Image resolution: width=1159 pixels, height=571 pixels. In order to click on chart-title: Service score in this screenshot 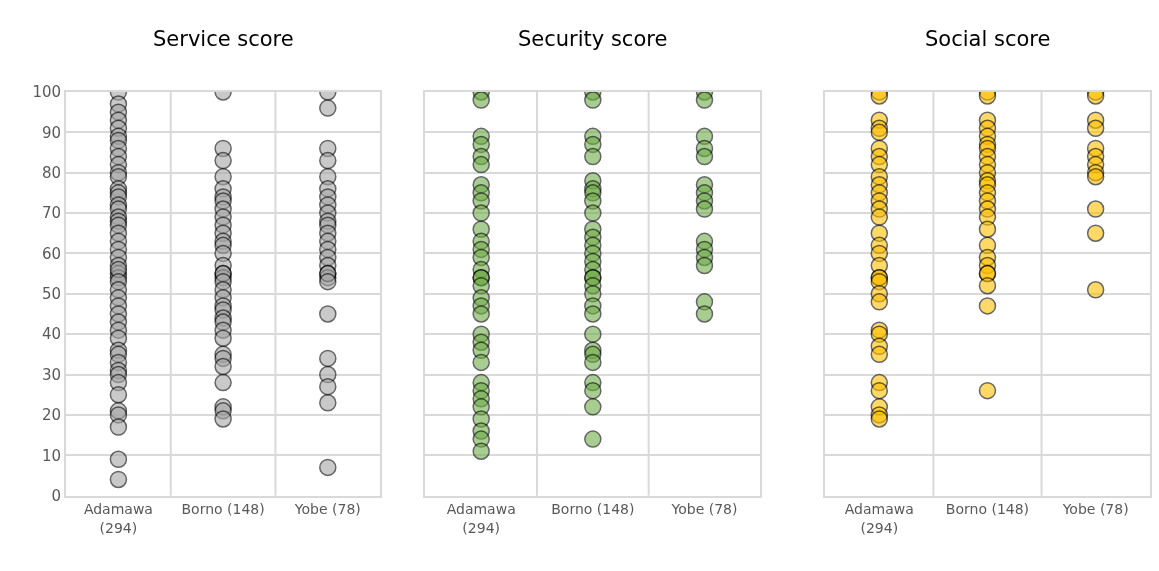, I will do `click(223, 39)`.